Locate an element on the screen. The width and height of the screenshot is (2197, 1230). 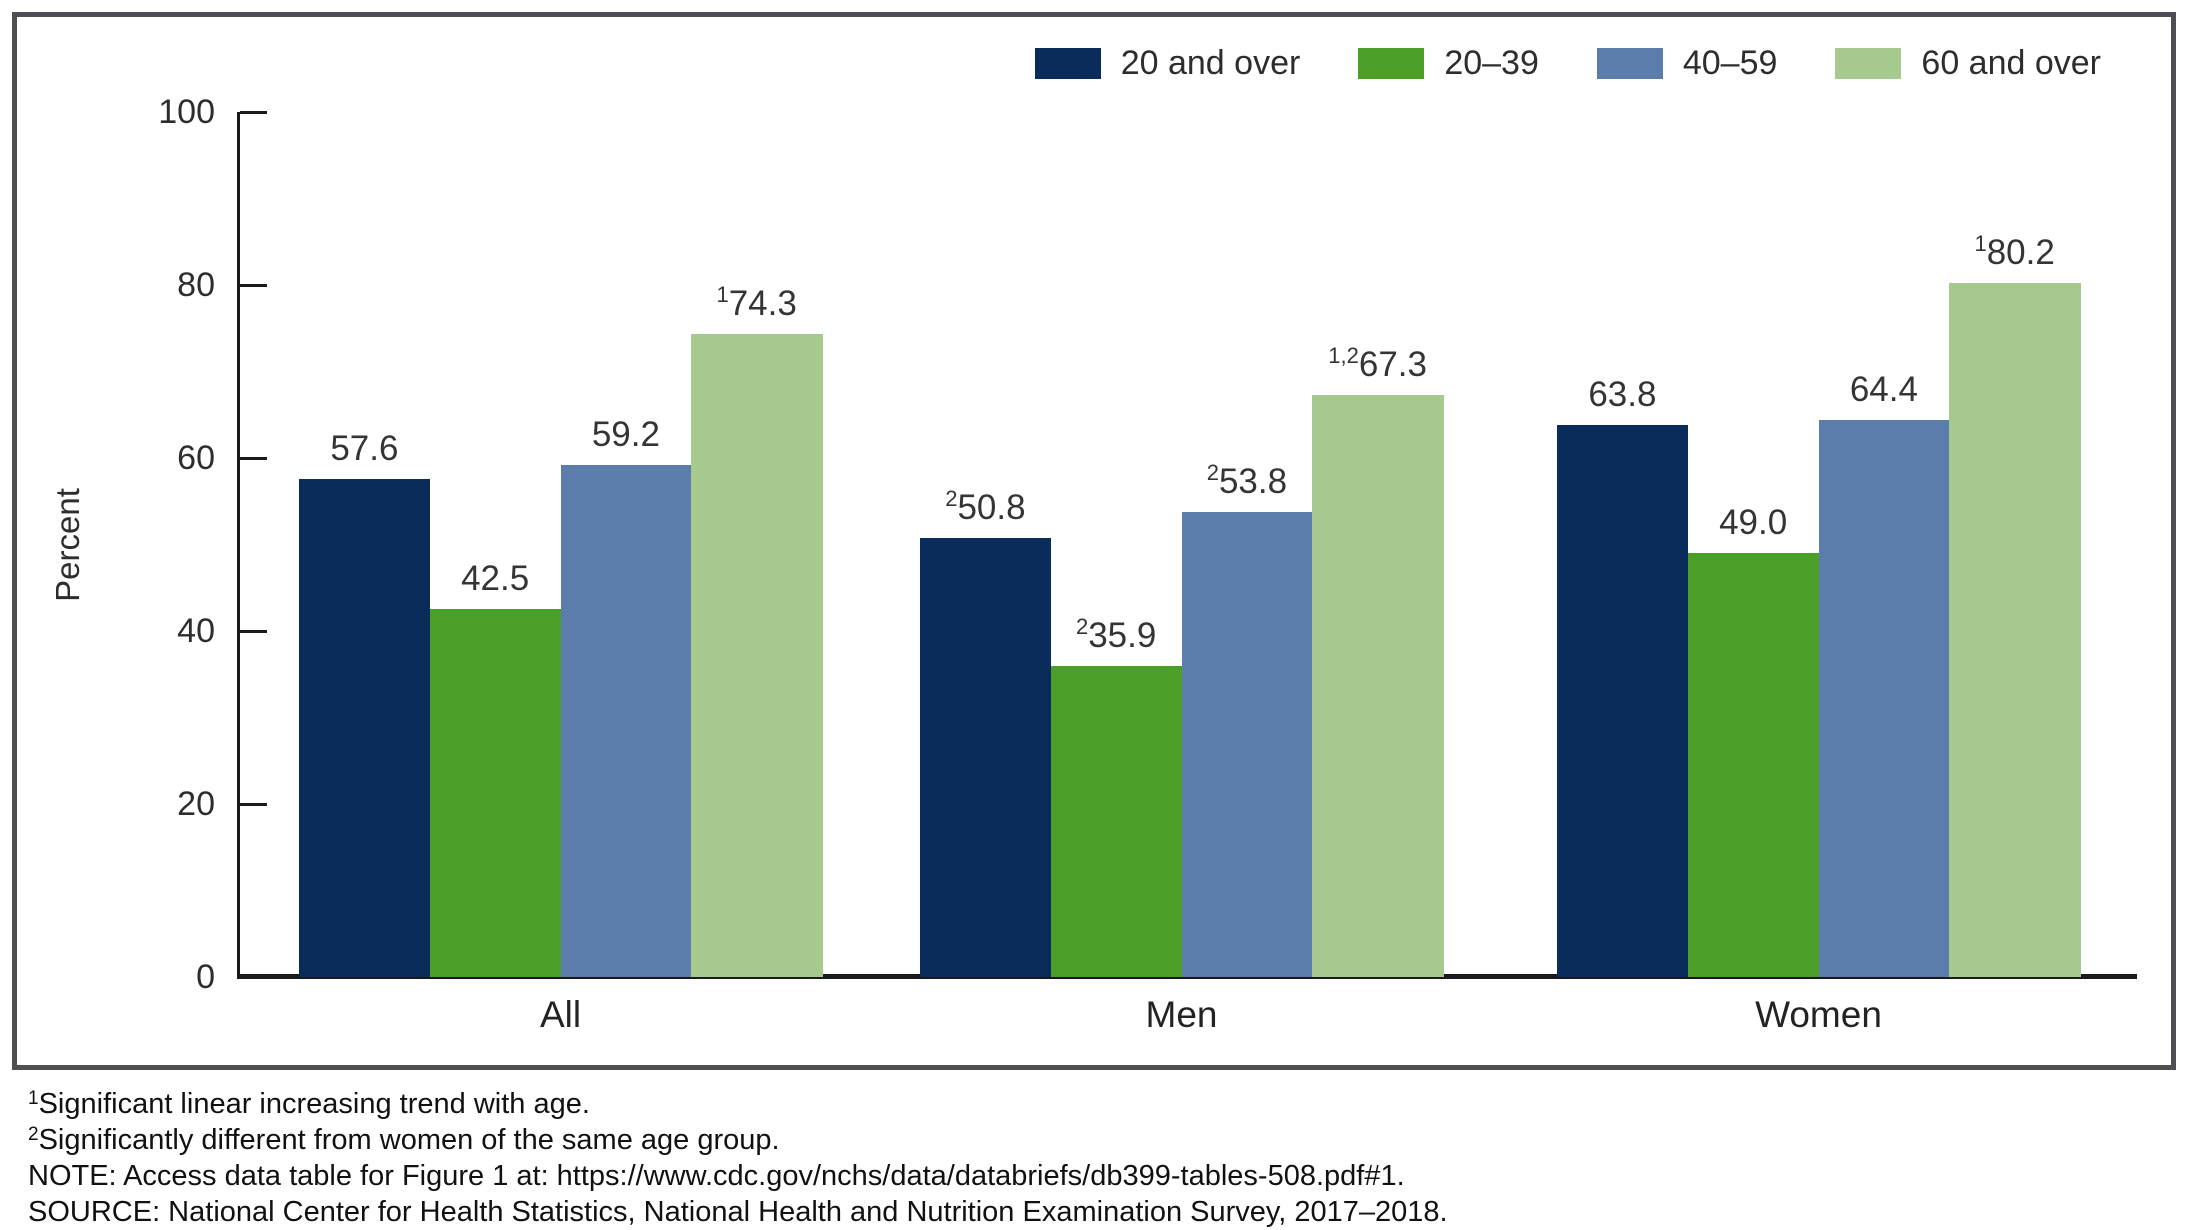
bar-value-label: 250.8 is located at coordinates (985, 506).